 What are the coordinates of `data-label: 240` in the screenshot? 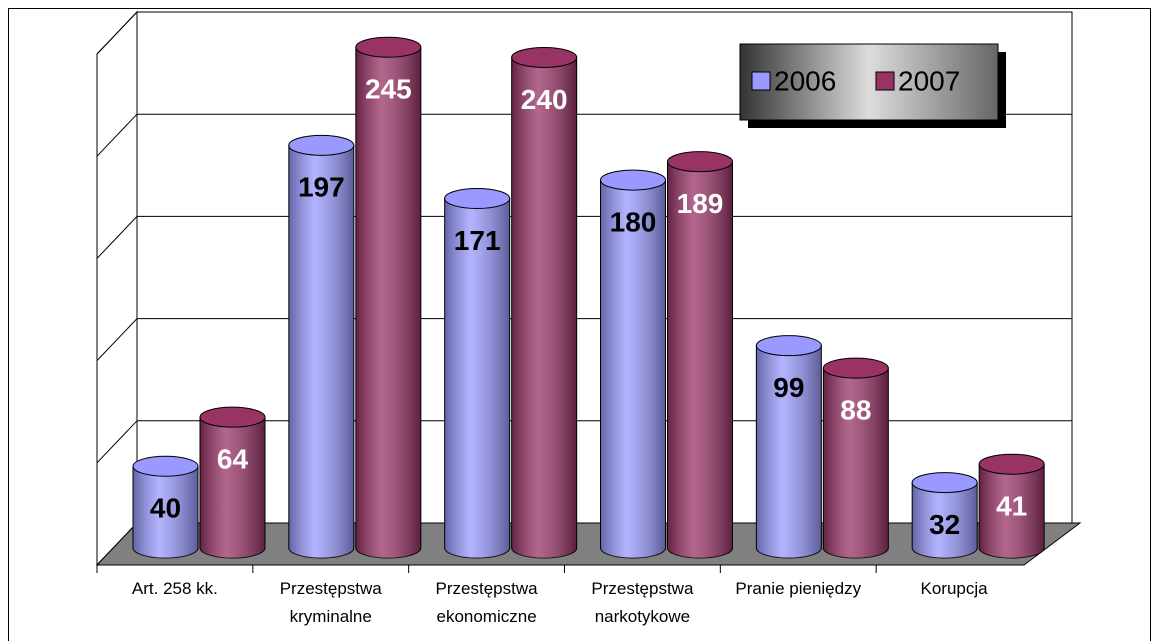 It's located at (544, 99).